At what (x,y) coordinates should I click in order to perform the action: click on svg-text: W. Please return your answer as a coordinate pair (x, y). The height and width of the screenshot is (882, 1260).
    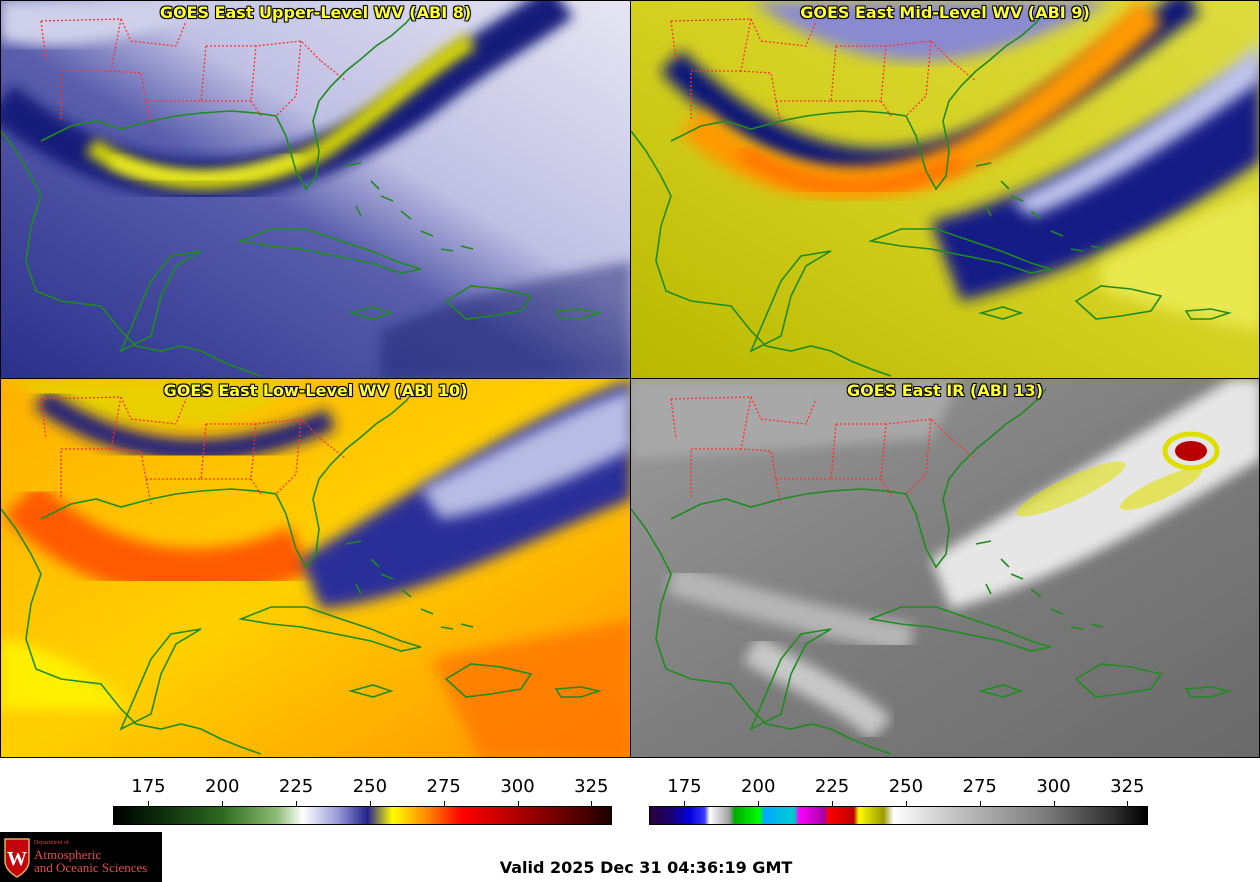
    Looking at the image, I should click on (17, 859).